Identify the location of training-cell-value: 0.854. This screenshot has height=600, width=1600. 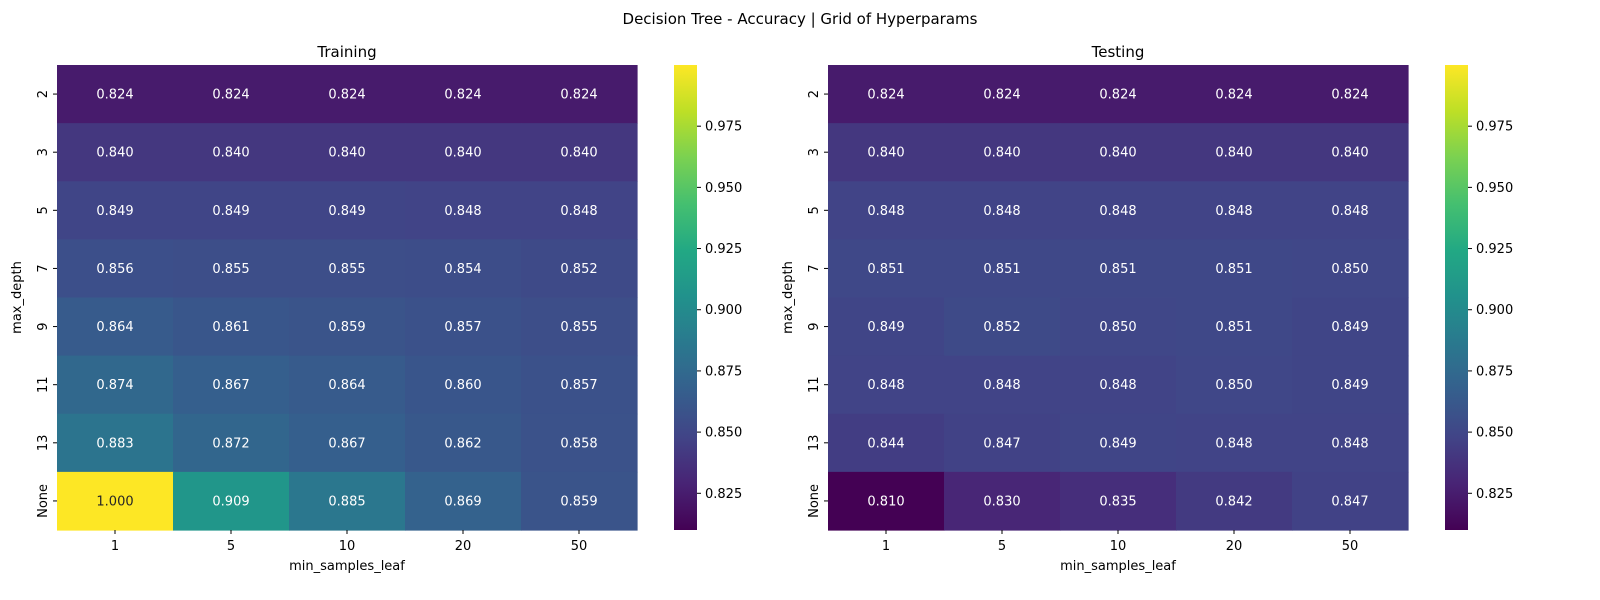
(462, 269).